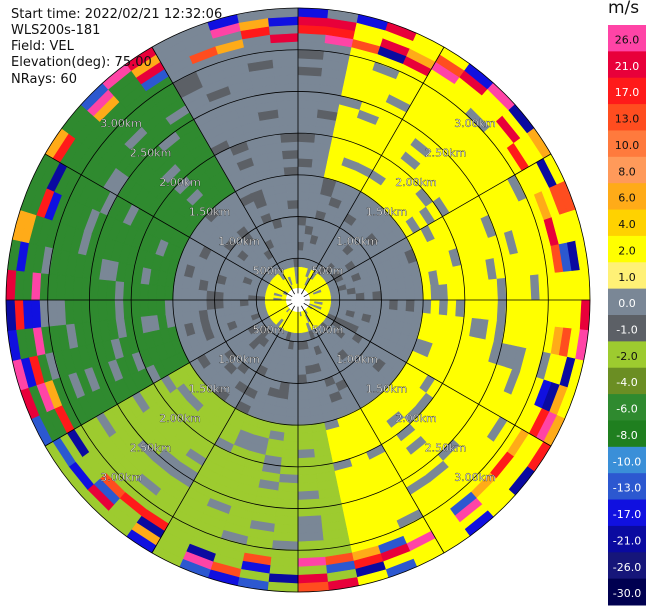  What do you see at coordinates (239, 359) in the screenshot?
I see `range-ring-label: 1.00km` at bounding box center [239, 359].